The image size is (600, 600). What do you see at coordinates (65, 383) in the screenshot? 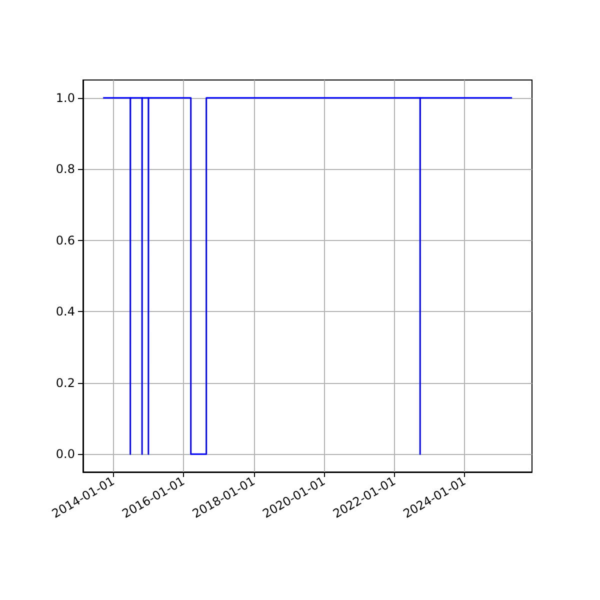
I see `y-tick-label: 0.2` at bounding box center [65, 383].